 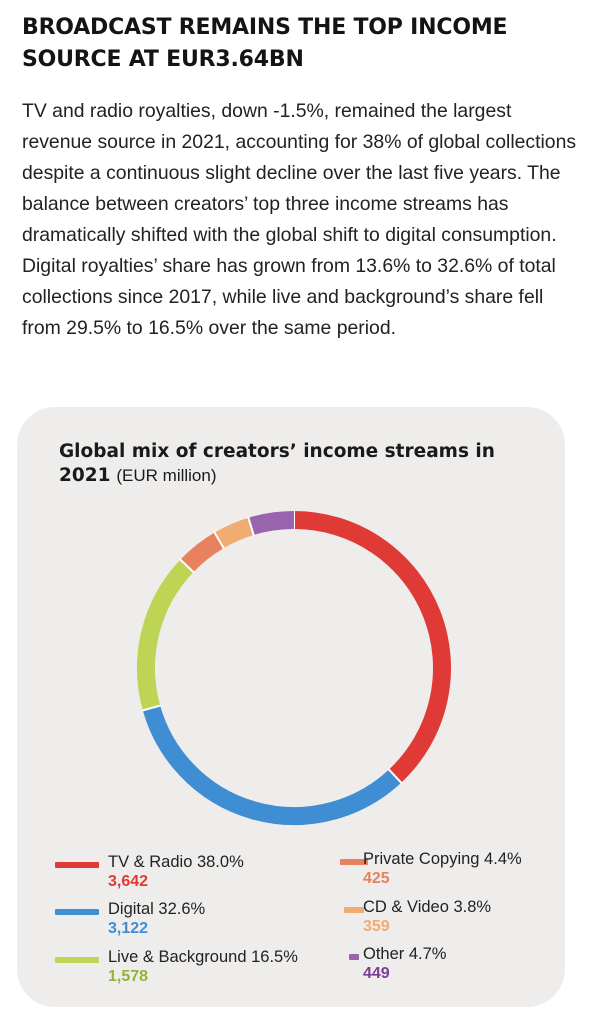 What do you see at coordinates (376, 878) in the screenshot?
I see `legend-value: 425` at bounding box center [376, 878].